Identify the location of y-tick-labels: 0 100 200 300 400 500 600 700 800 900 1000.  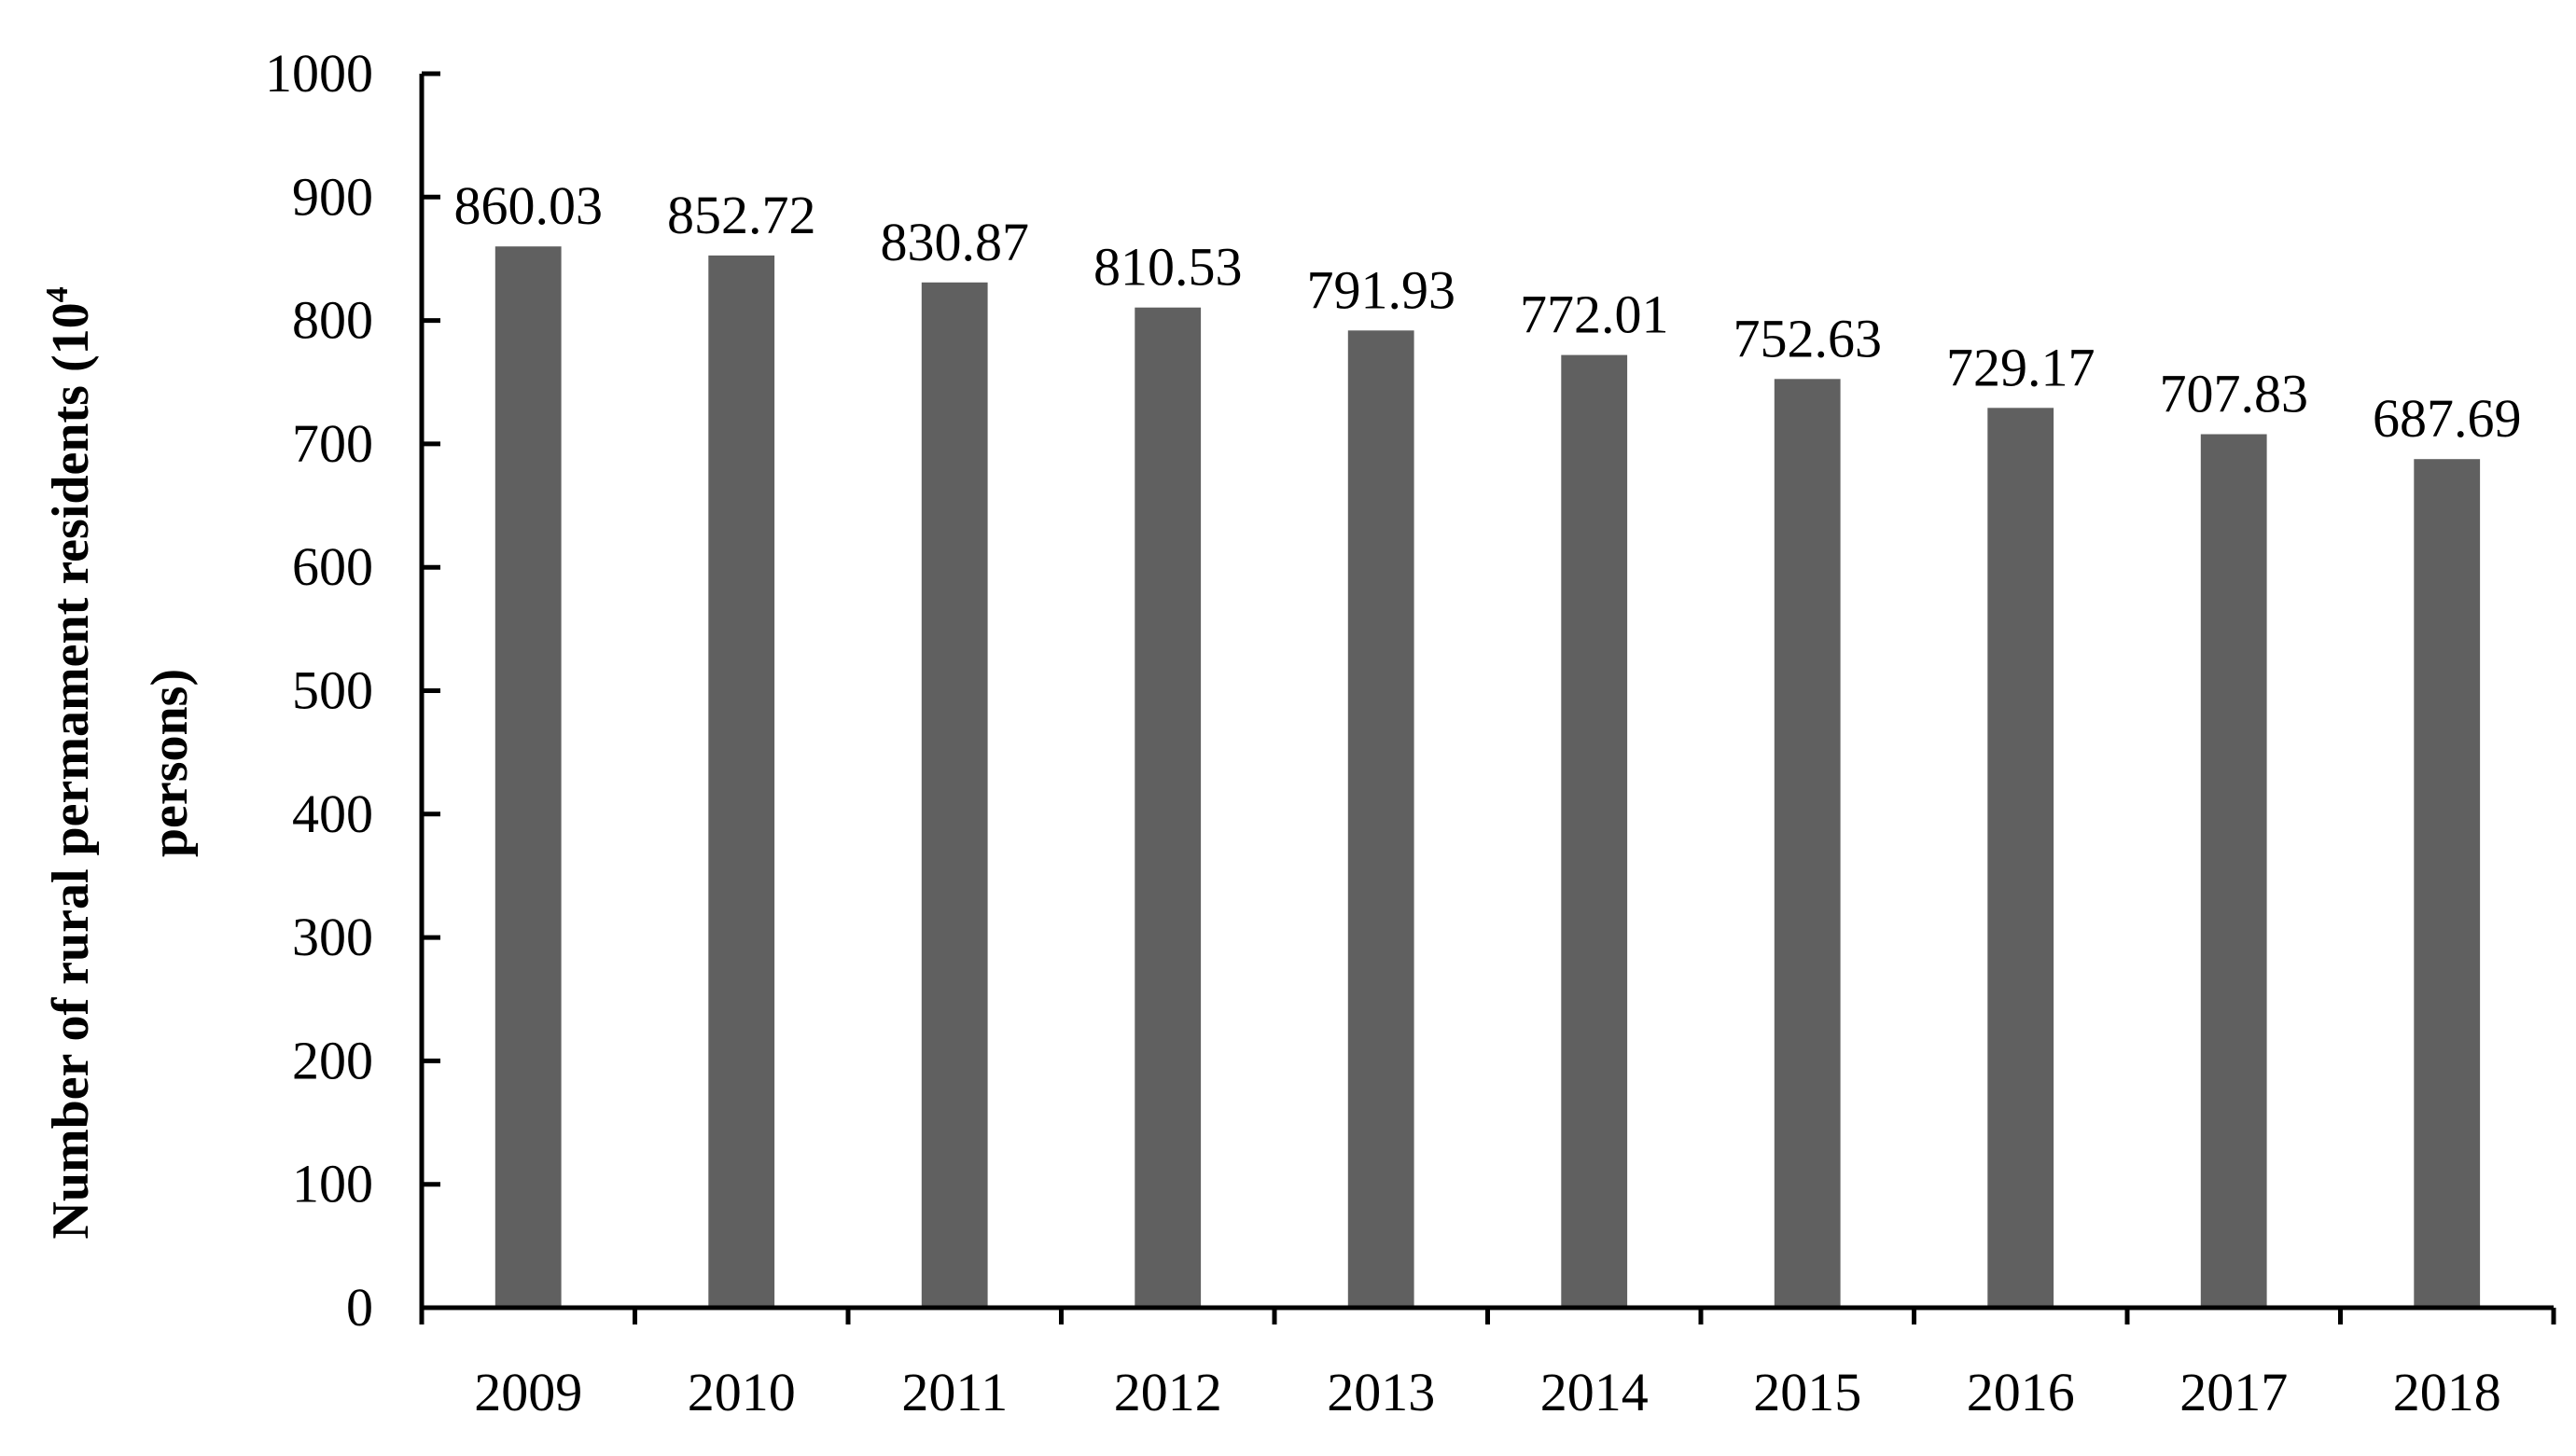
(319, 690).